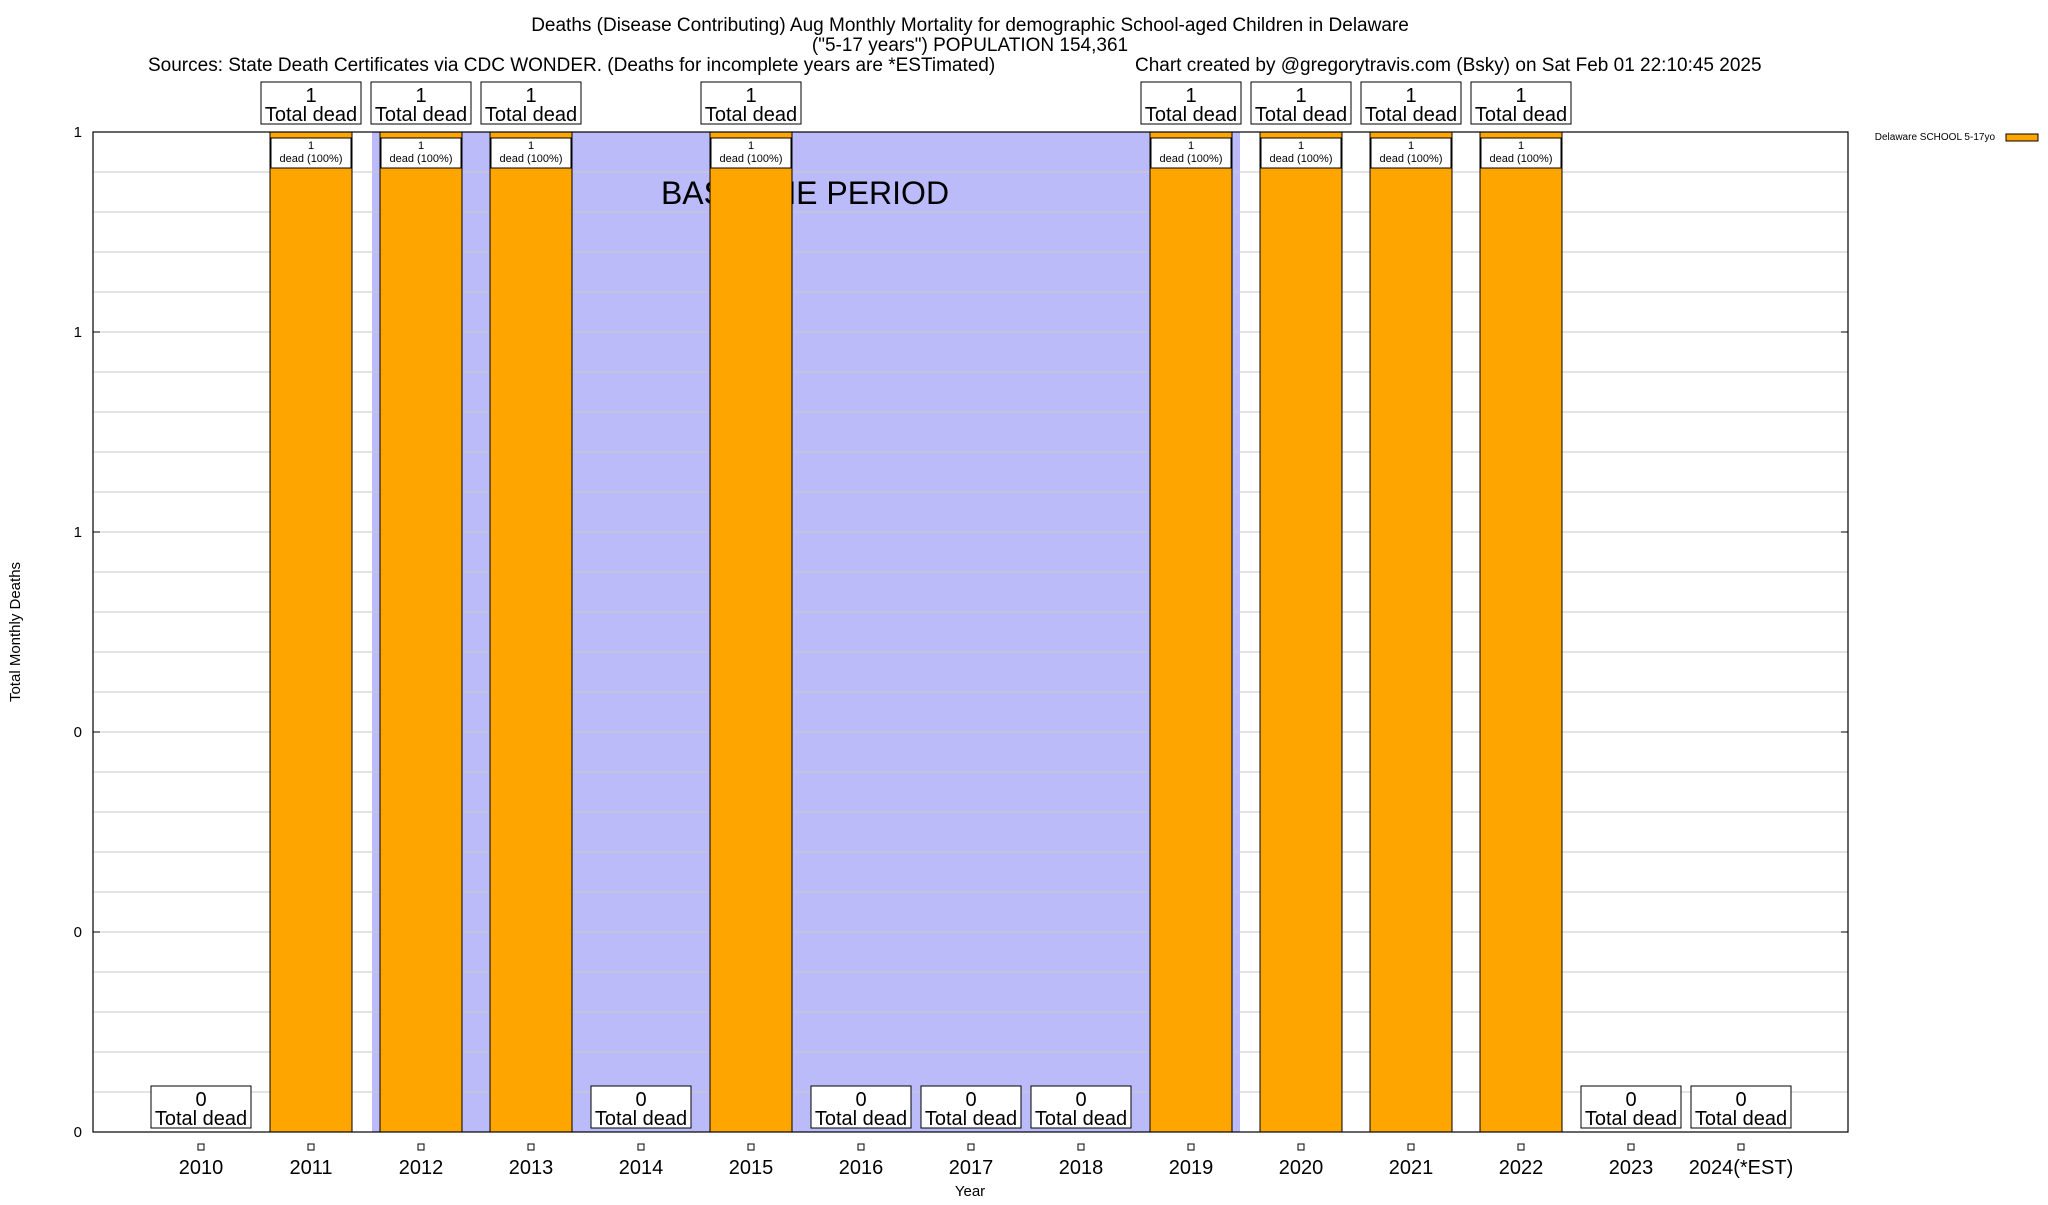 Image resolution: width=2048 pixels, height=1205 pixels. I want to click on x-tick-label: 2024(*EST), so click(1741, 1168).